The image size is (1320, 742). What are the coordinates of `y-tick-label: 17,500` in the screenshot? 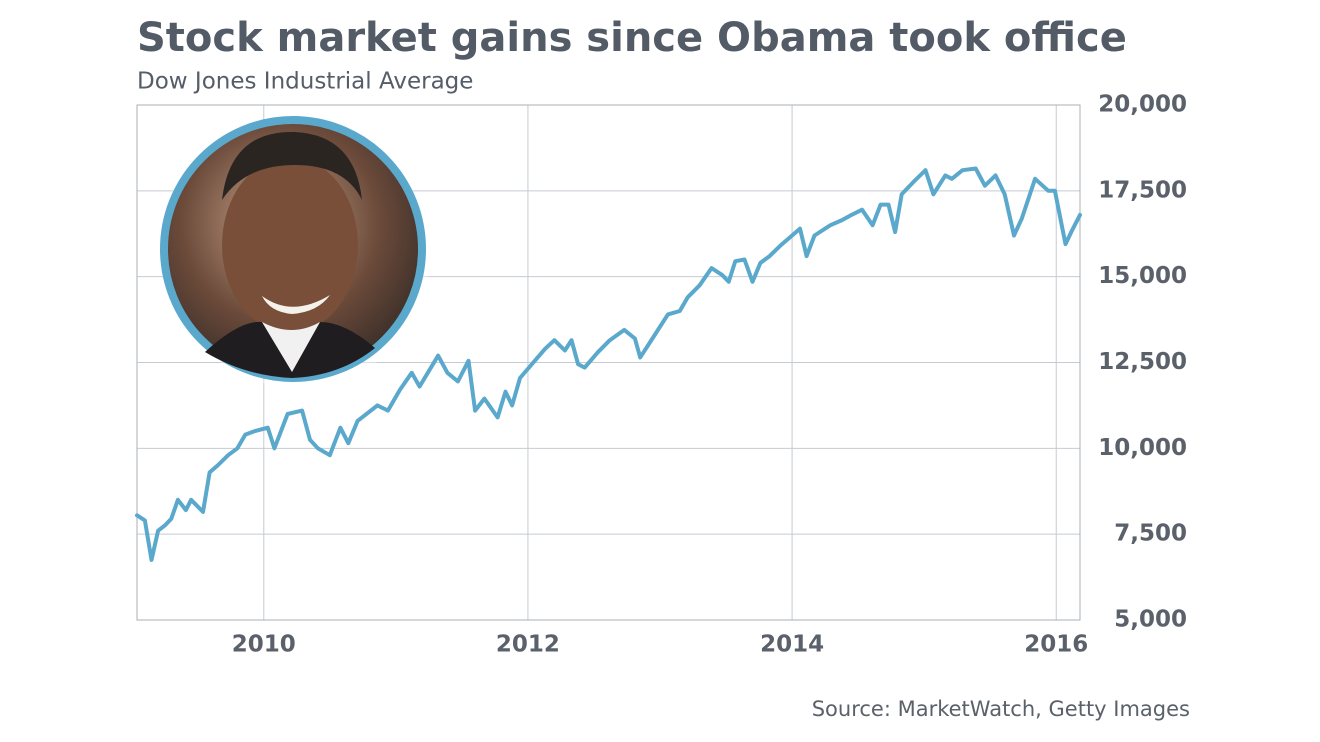 It's located at (1142, 190).